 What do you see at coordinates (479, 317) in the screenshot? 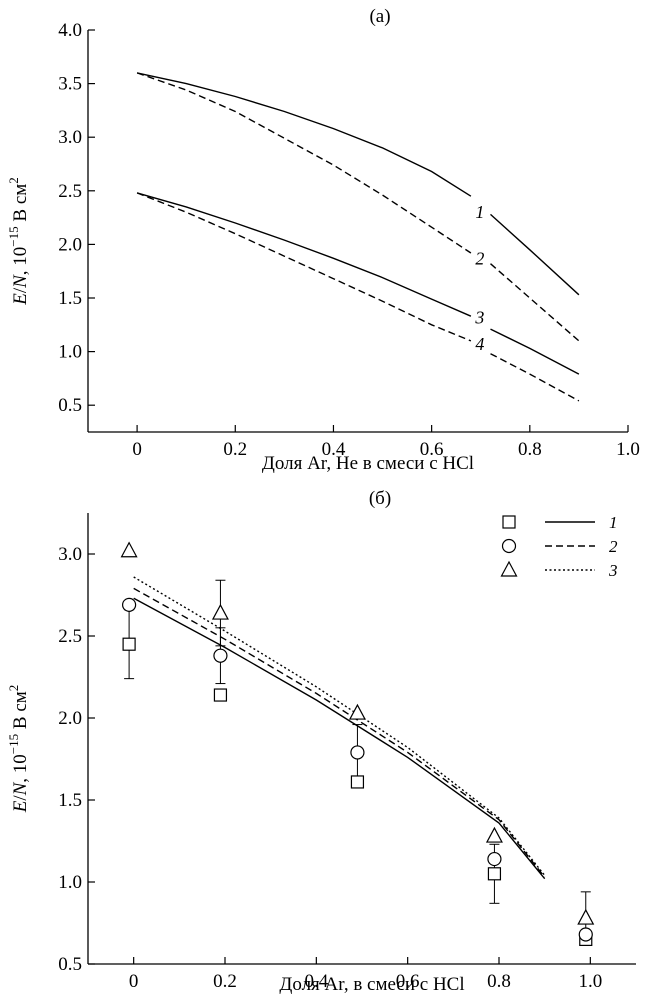
I see `series-label-3: 3` at bounding box center [479, 317].